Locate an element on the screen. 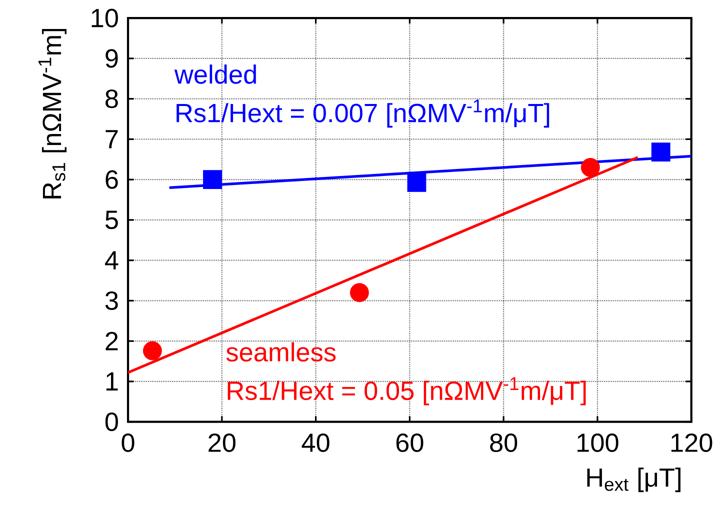  x-tick-label: 80 is located at coordinates (504, 443).